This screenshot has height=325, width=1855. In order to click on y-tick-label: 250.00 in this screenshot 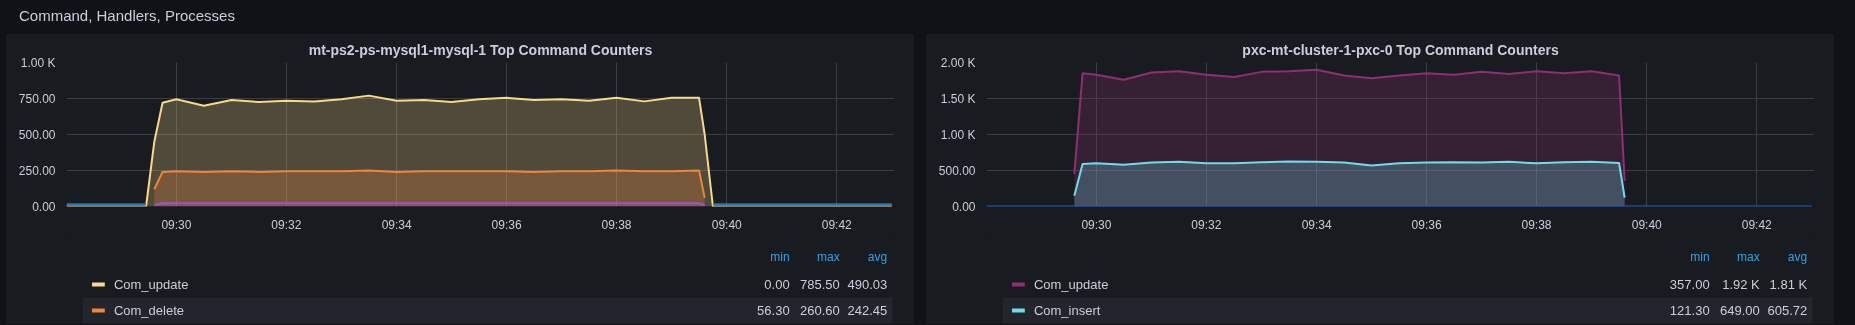, I will do `click(37, 170)`.